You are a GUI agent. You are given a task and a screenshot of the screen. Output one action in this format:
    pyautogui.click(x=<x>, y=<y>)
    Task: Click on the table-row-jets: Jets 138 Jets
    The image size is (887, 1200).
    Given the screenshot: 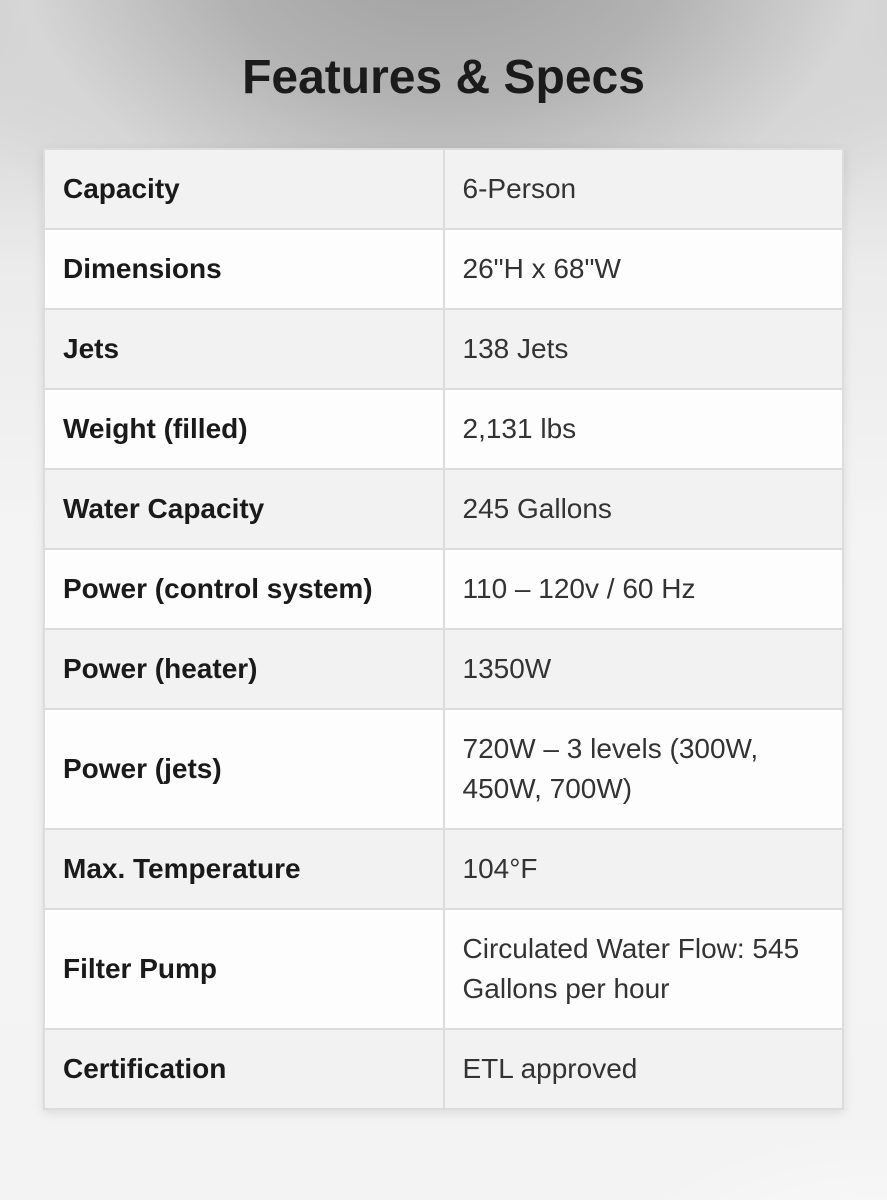 What is the action you would take?
    pyautogui.click(x=443, y=349)
    